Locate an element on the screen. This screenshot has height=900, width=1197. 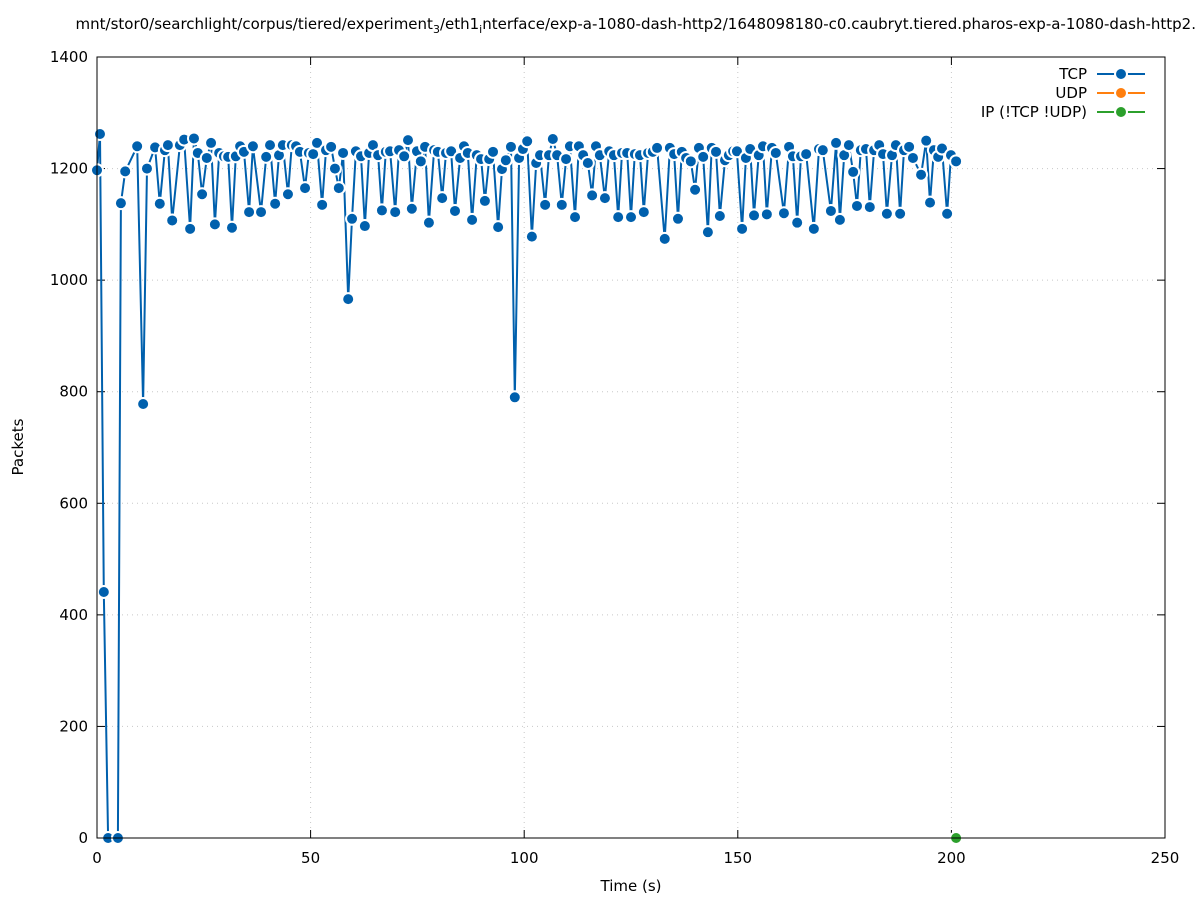
x-tick-label: 150 is located at coordinates (737, 858).